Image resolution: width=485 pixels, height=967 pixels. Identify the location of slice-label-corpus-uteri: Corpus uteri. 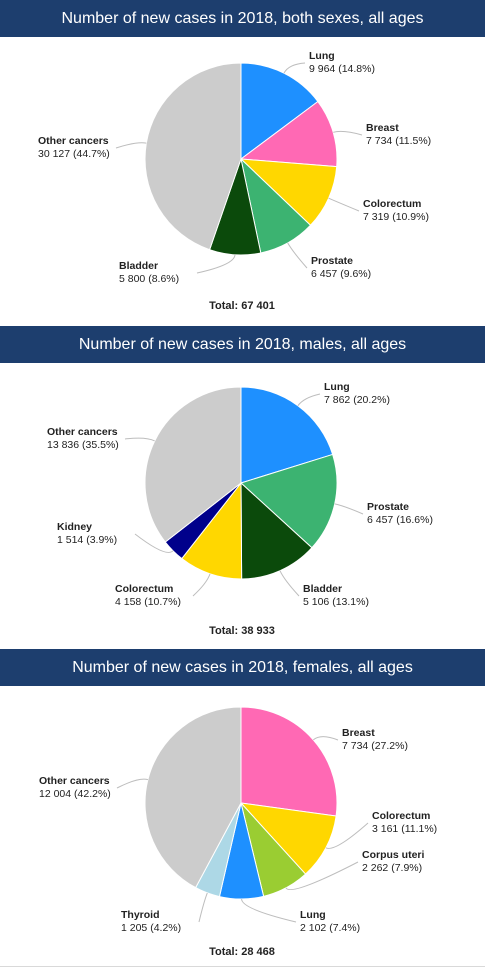
(393, 855).